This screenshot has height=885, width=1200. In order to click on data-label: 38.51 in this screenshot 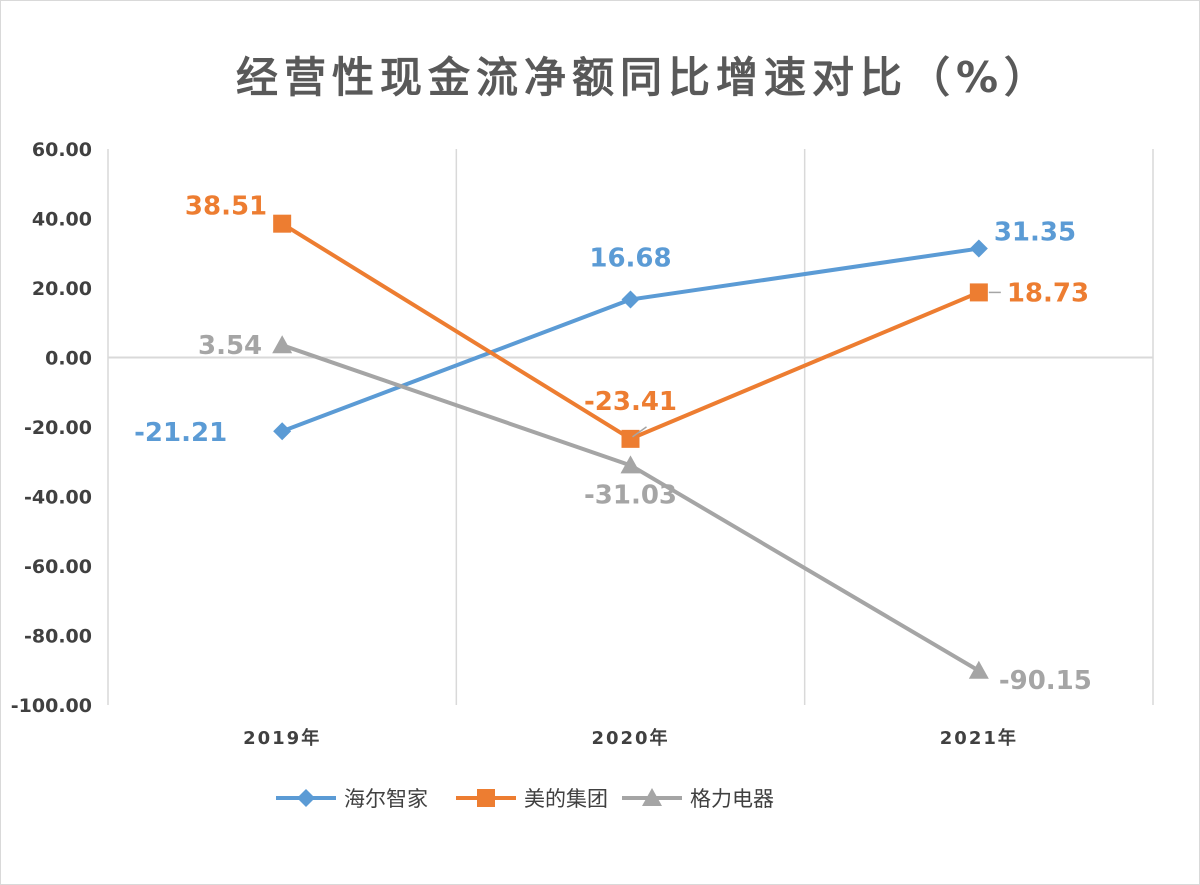, I will do `click(226, 207)`.